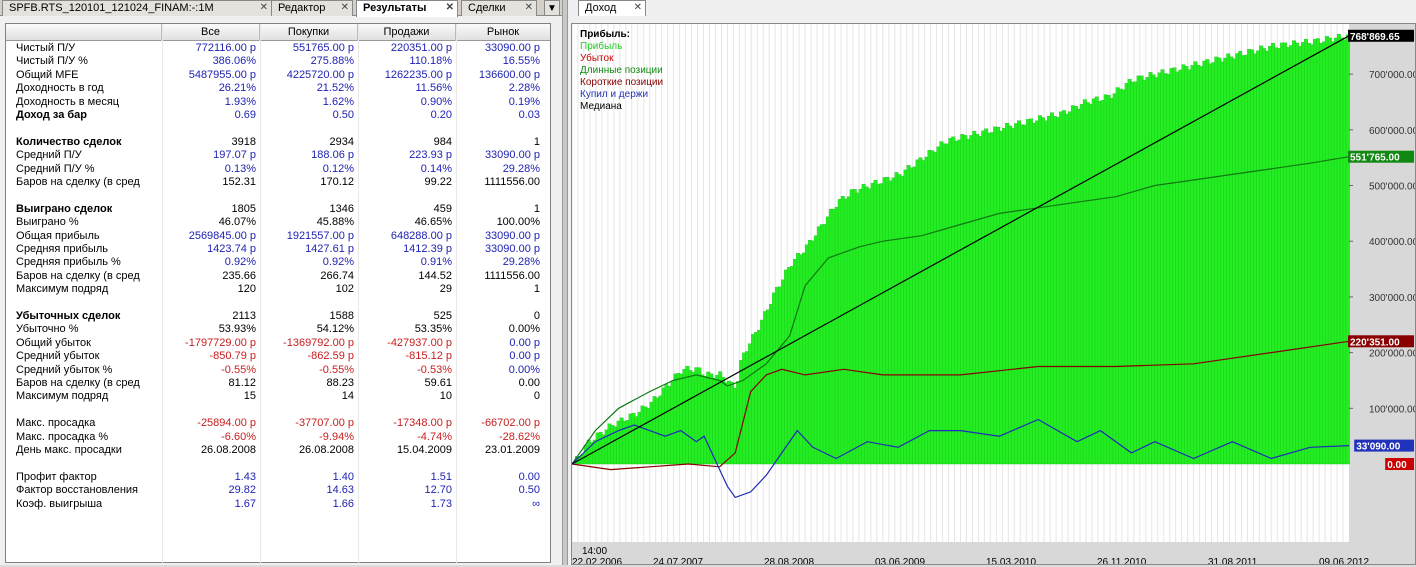 Image resolution: width=1416 pixels, height=567 pixels. Describe the element at coordinates (332, 61) in the screenshot. I see `row-value: 275.88%` at that location.